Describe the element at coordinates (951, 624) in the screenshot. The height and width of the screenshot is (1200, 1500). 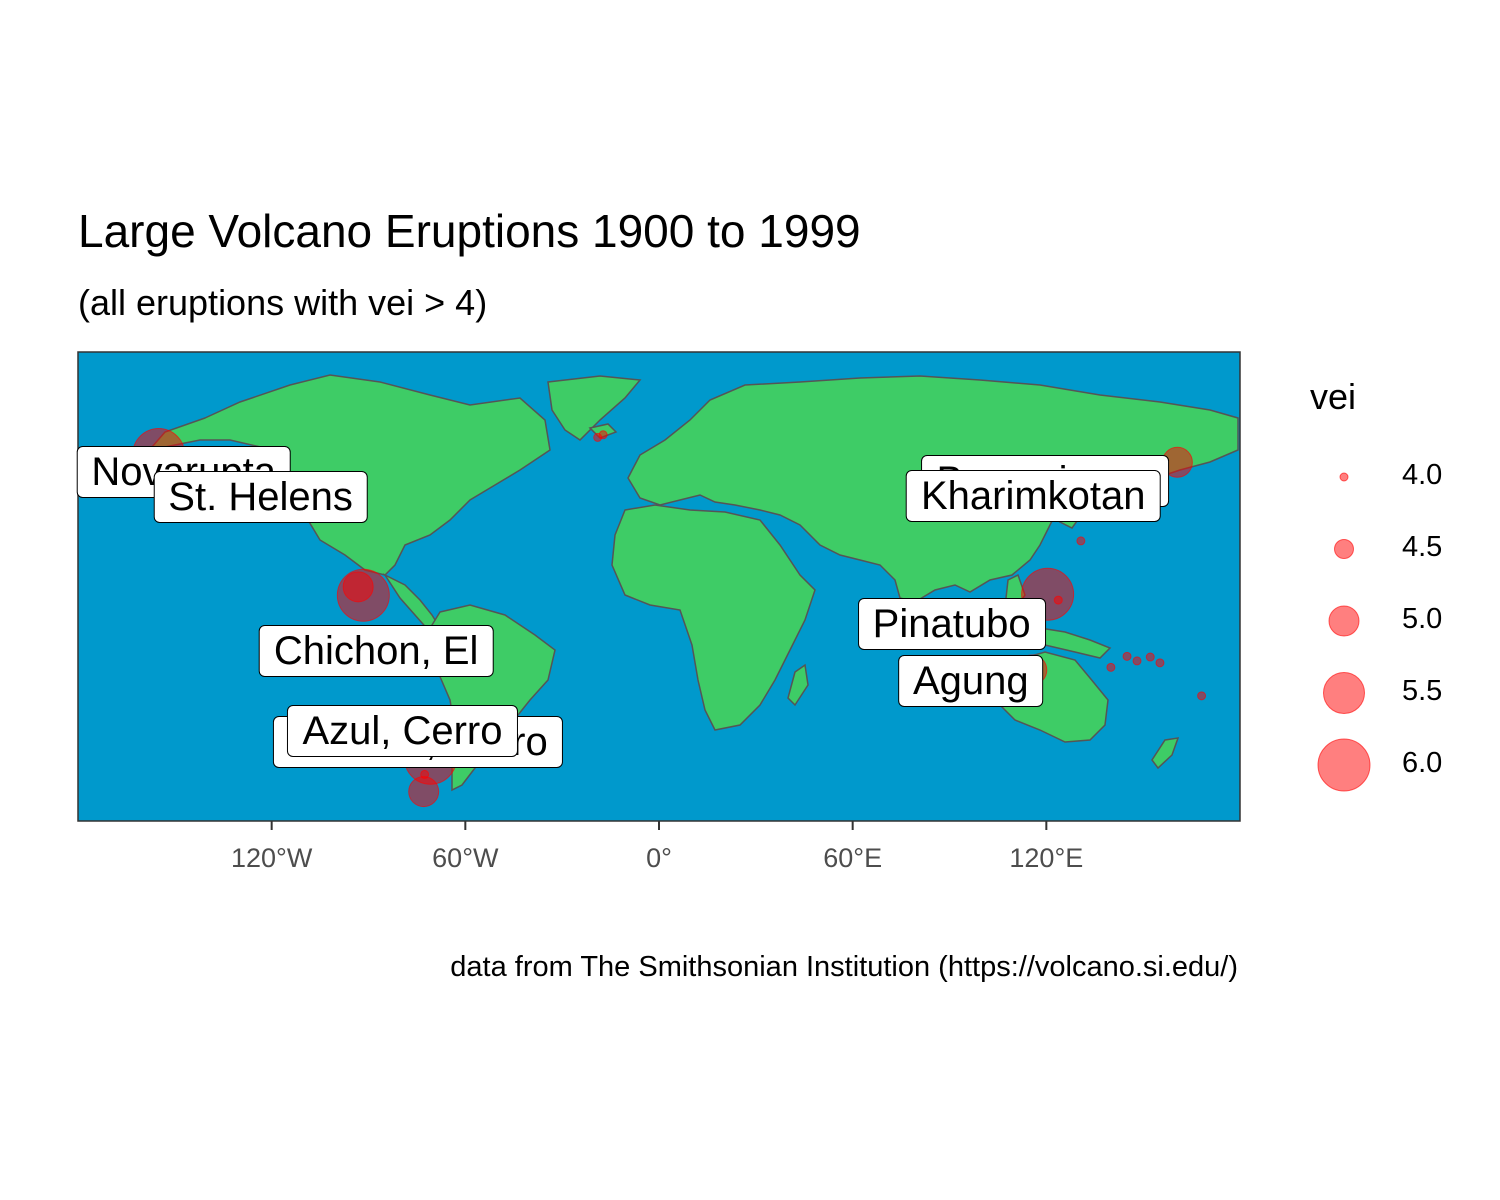
I see `volcano-label: Pinatubo` at that location.